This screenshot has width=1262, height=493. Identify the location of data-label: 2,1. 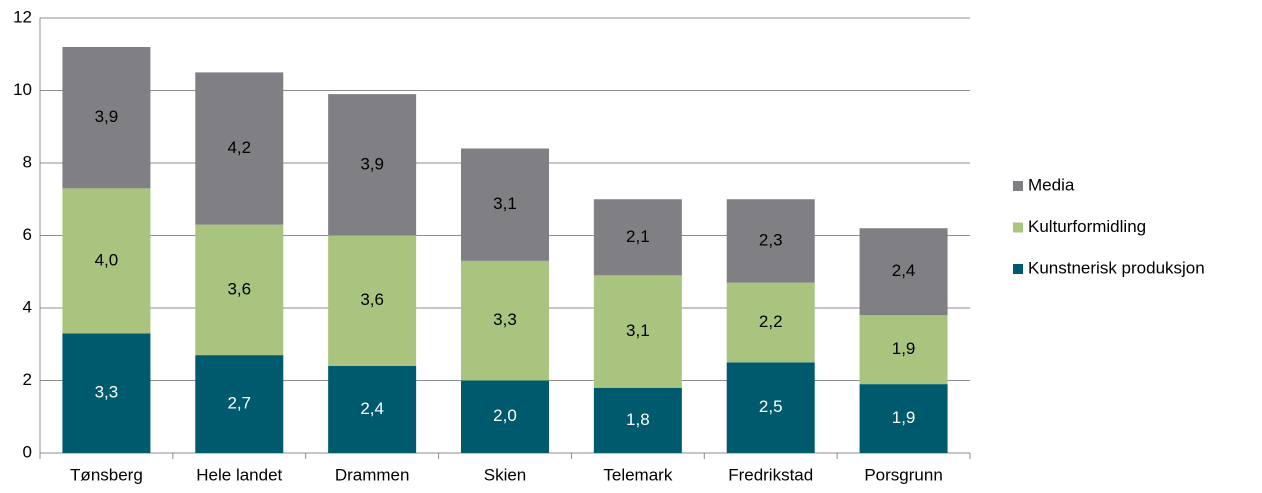
(638, 236).